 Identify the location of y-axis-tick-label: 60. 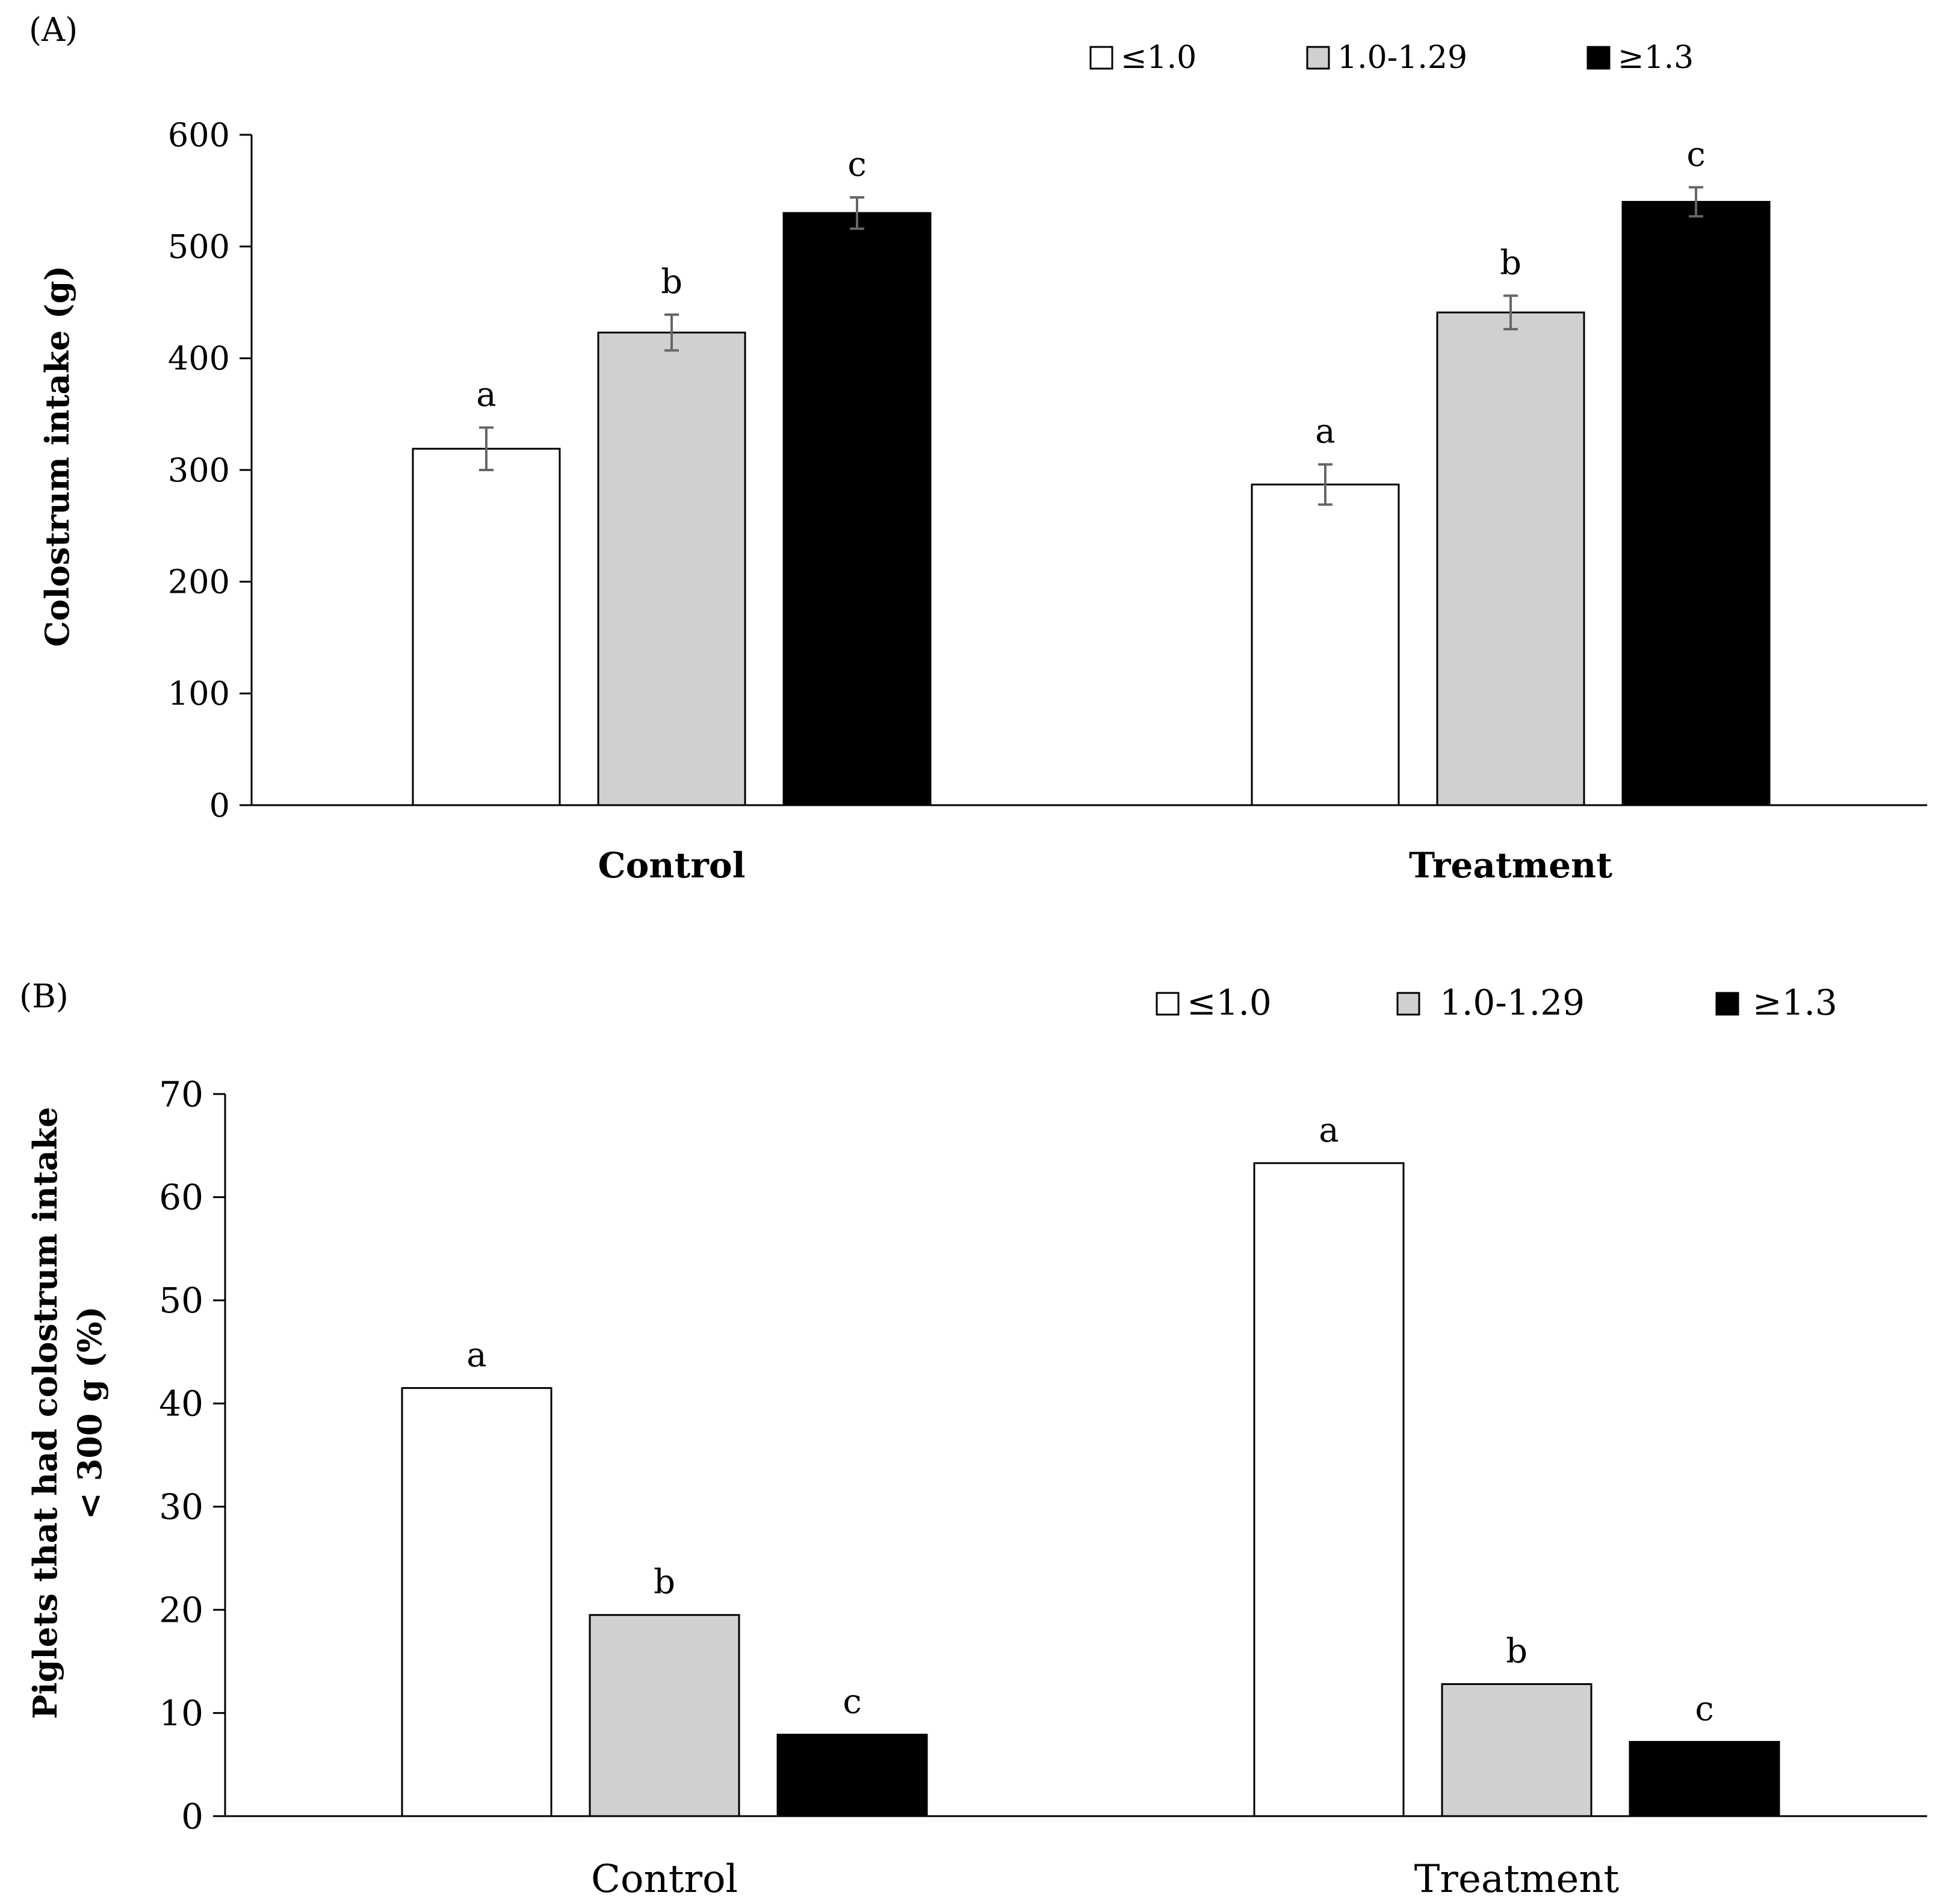
(181, 1198).